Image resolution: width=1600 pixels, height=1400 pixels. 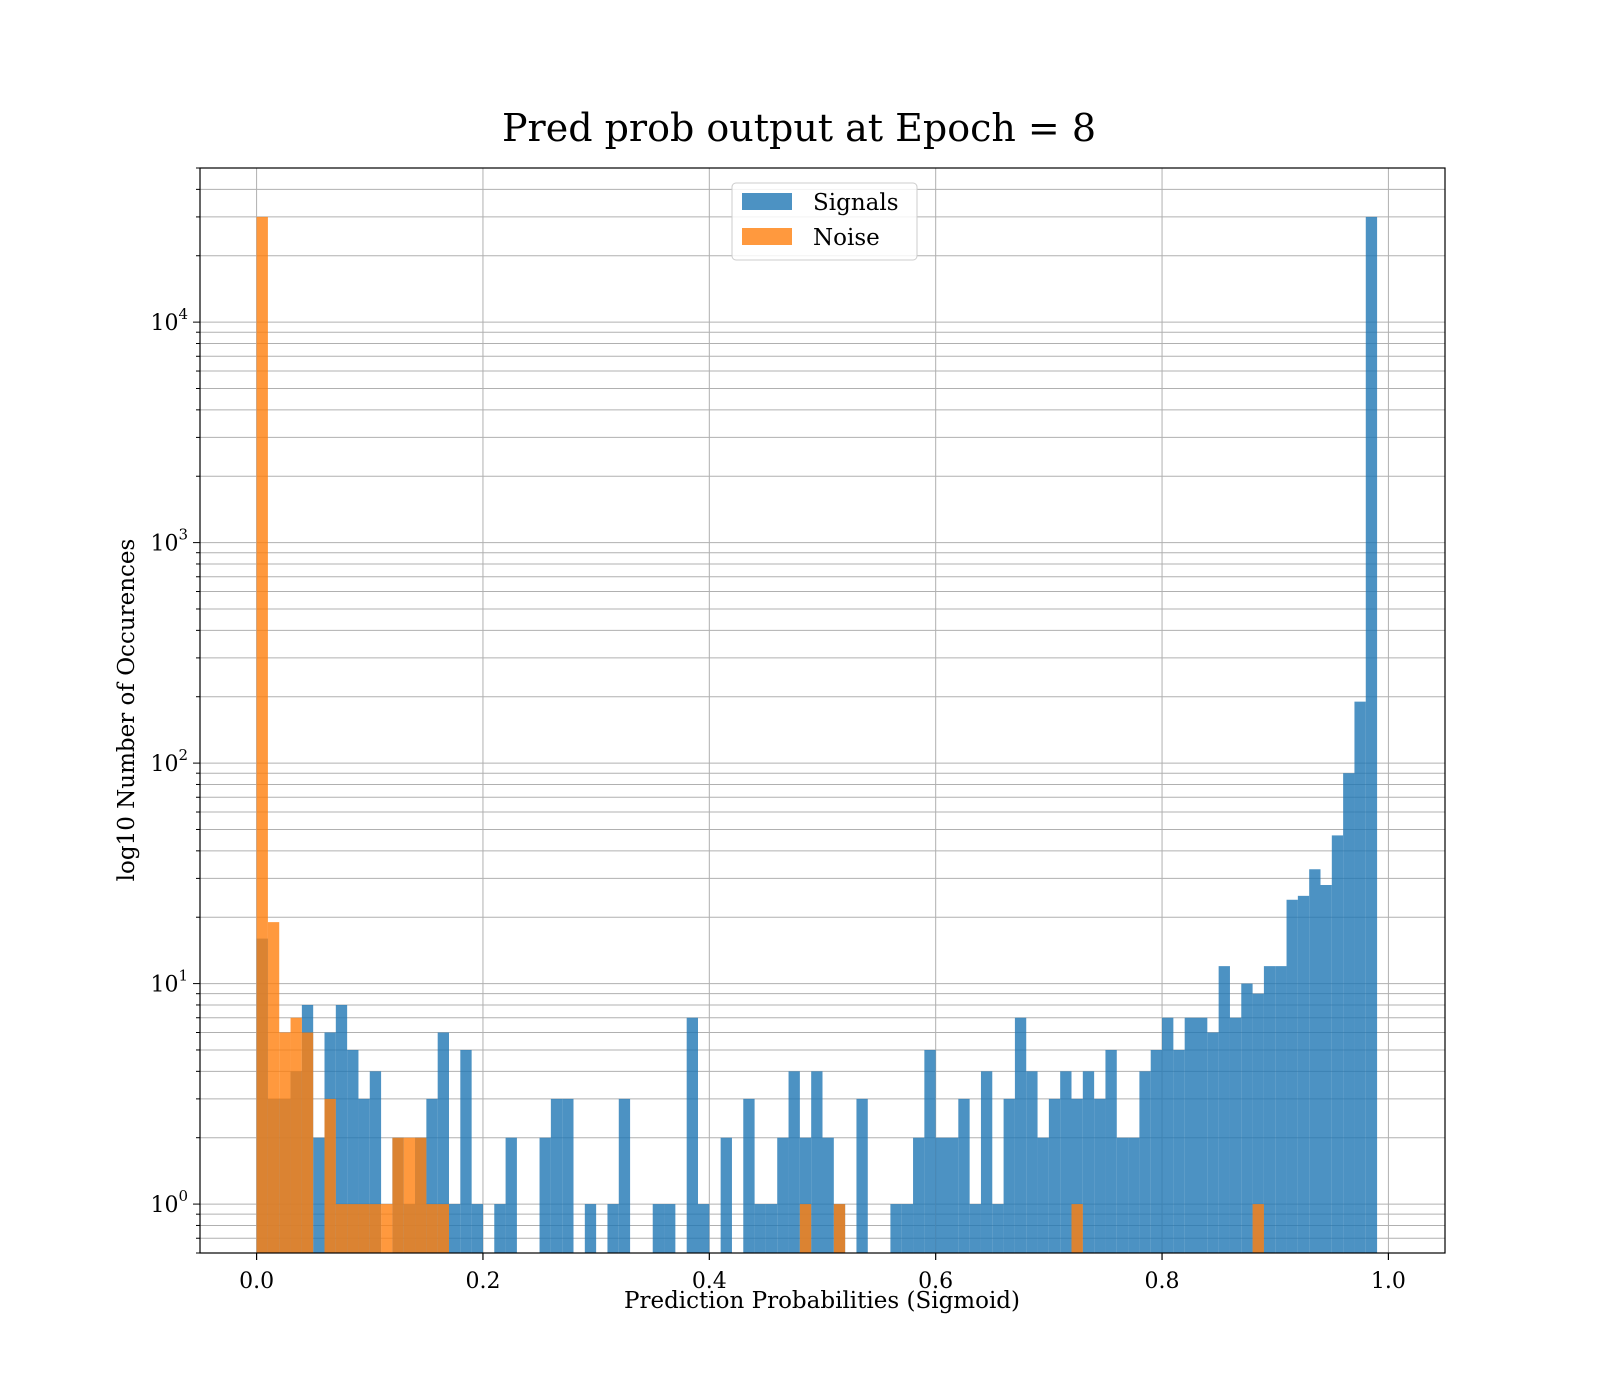 What do you see at coordinates (169, 541) in the screenshot?
I see `y-tick-label: 10³` at bounding box center [169, 541].